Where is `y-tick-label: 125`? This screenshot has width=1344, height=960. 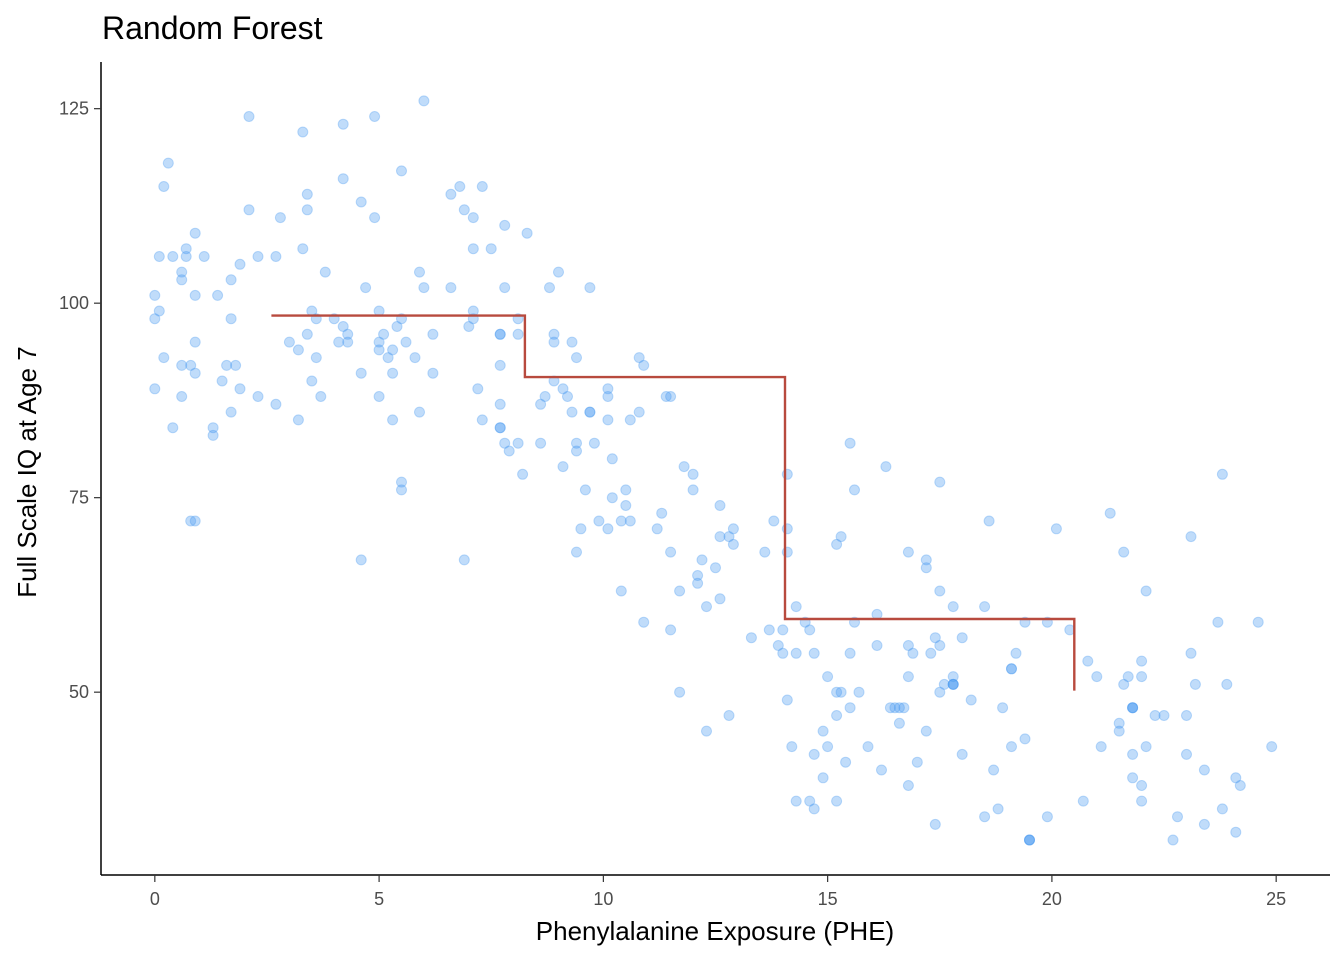
y-tick-label: 125 is located at coordinates (74, 109).